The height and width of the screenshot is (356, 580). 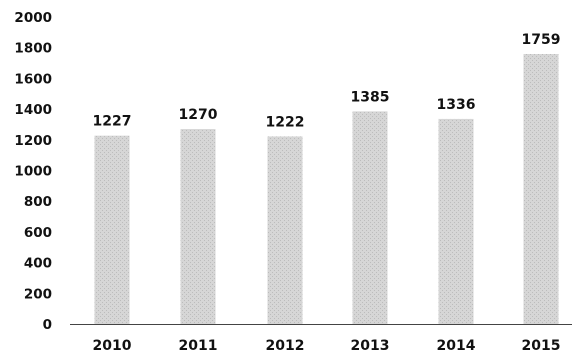 I want to click on y-axis: 0 200 400 600 800 1000 1200 1400 1600 1800 2000, so click(x=33, y=171).